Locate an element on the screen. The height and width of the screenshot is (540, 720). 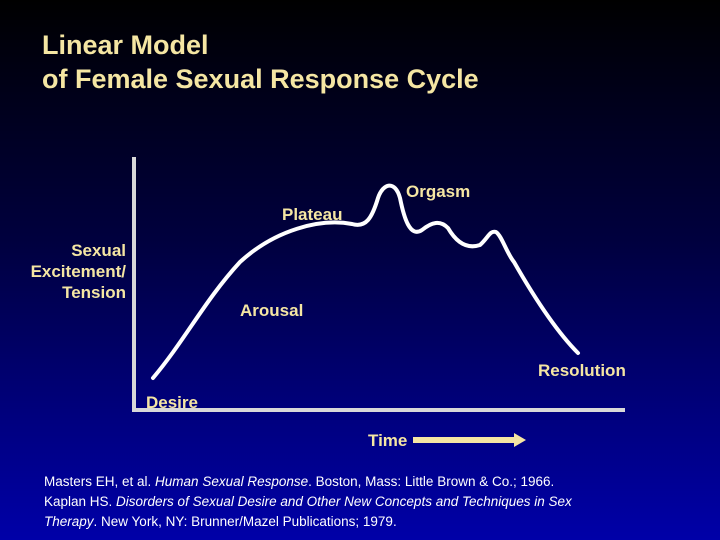
y-axis-label: Sexual Excitement/ Tension is located at coordinates (67, 271).